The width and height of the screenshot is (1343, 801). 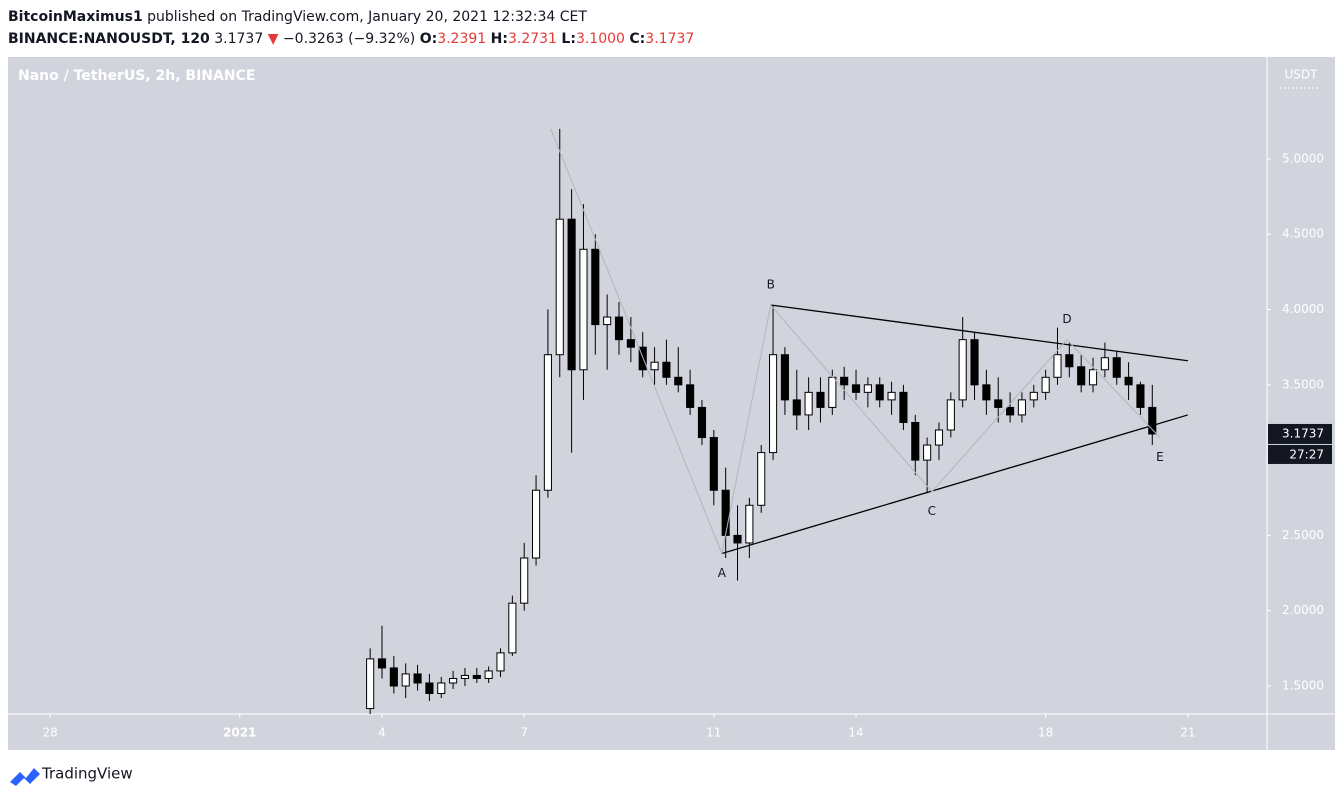 I want to click on wave-label: C, so click(x=932, y=511).